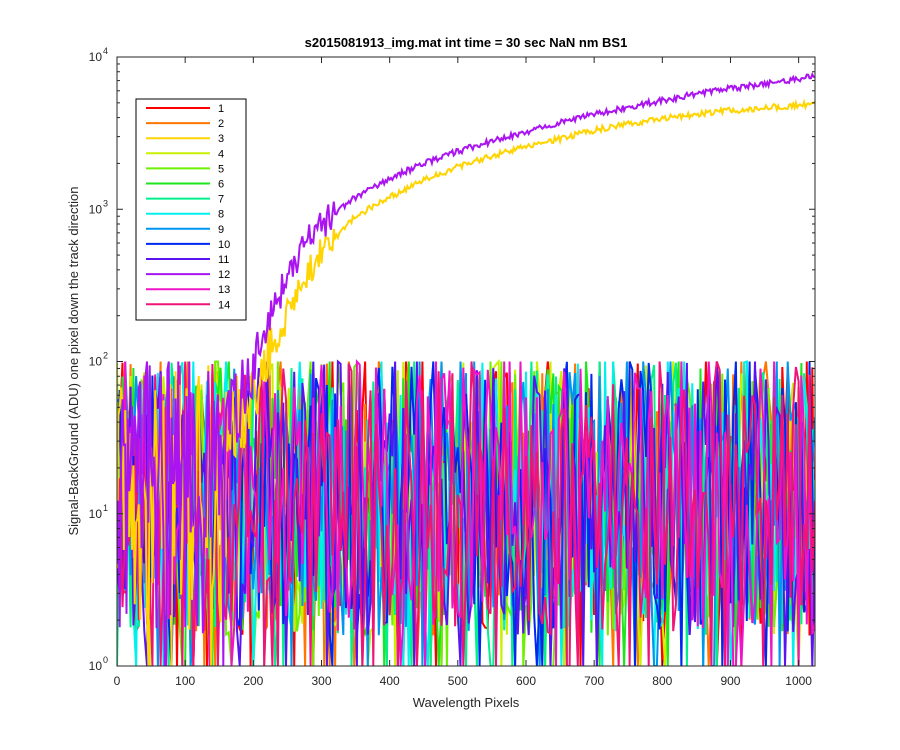  Describe the element at coordinates (117, 681) in the screenshot. I see `x-tick-label: 0` at that location.